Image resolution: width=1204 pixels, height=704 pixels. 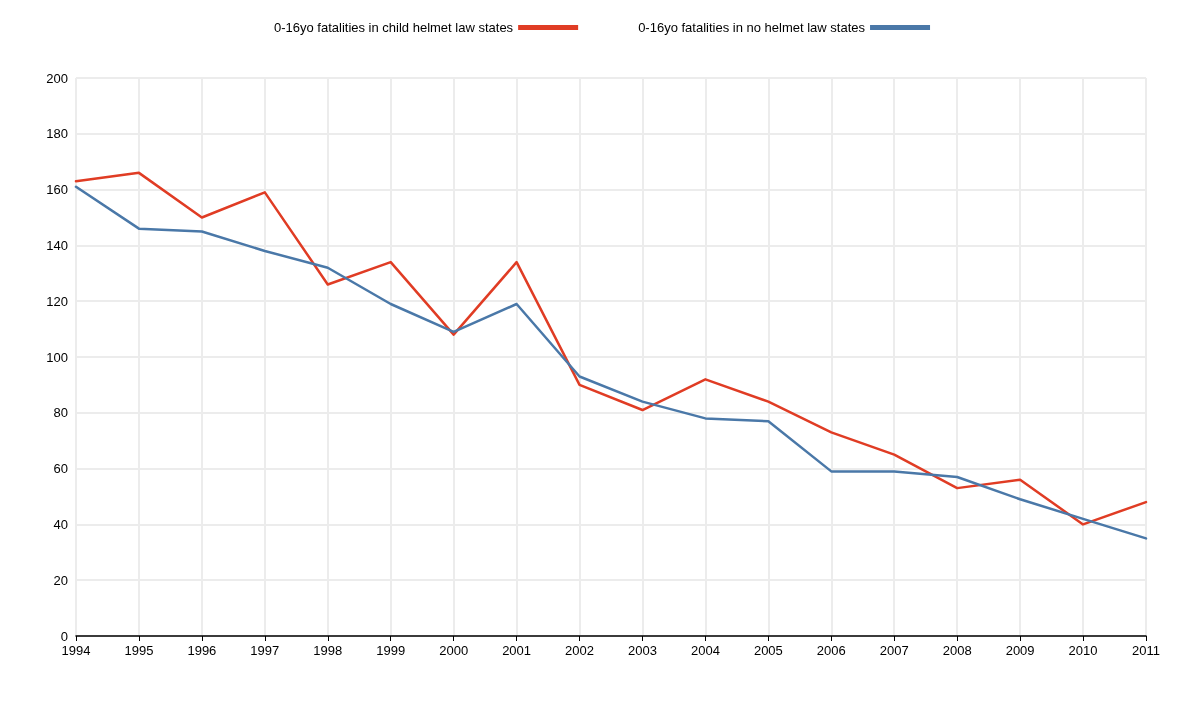 What do you see at coordinates (57, 245) in the screenshot?
I see `y-tick-label: 140` at bounding box center [57, 245].